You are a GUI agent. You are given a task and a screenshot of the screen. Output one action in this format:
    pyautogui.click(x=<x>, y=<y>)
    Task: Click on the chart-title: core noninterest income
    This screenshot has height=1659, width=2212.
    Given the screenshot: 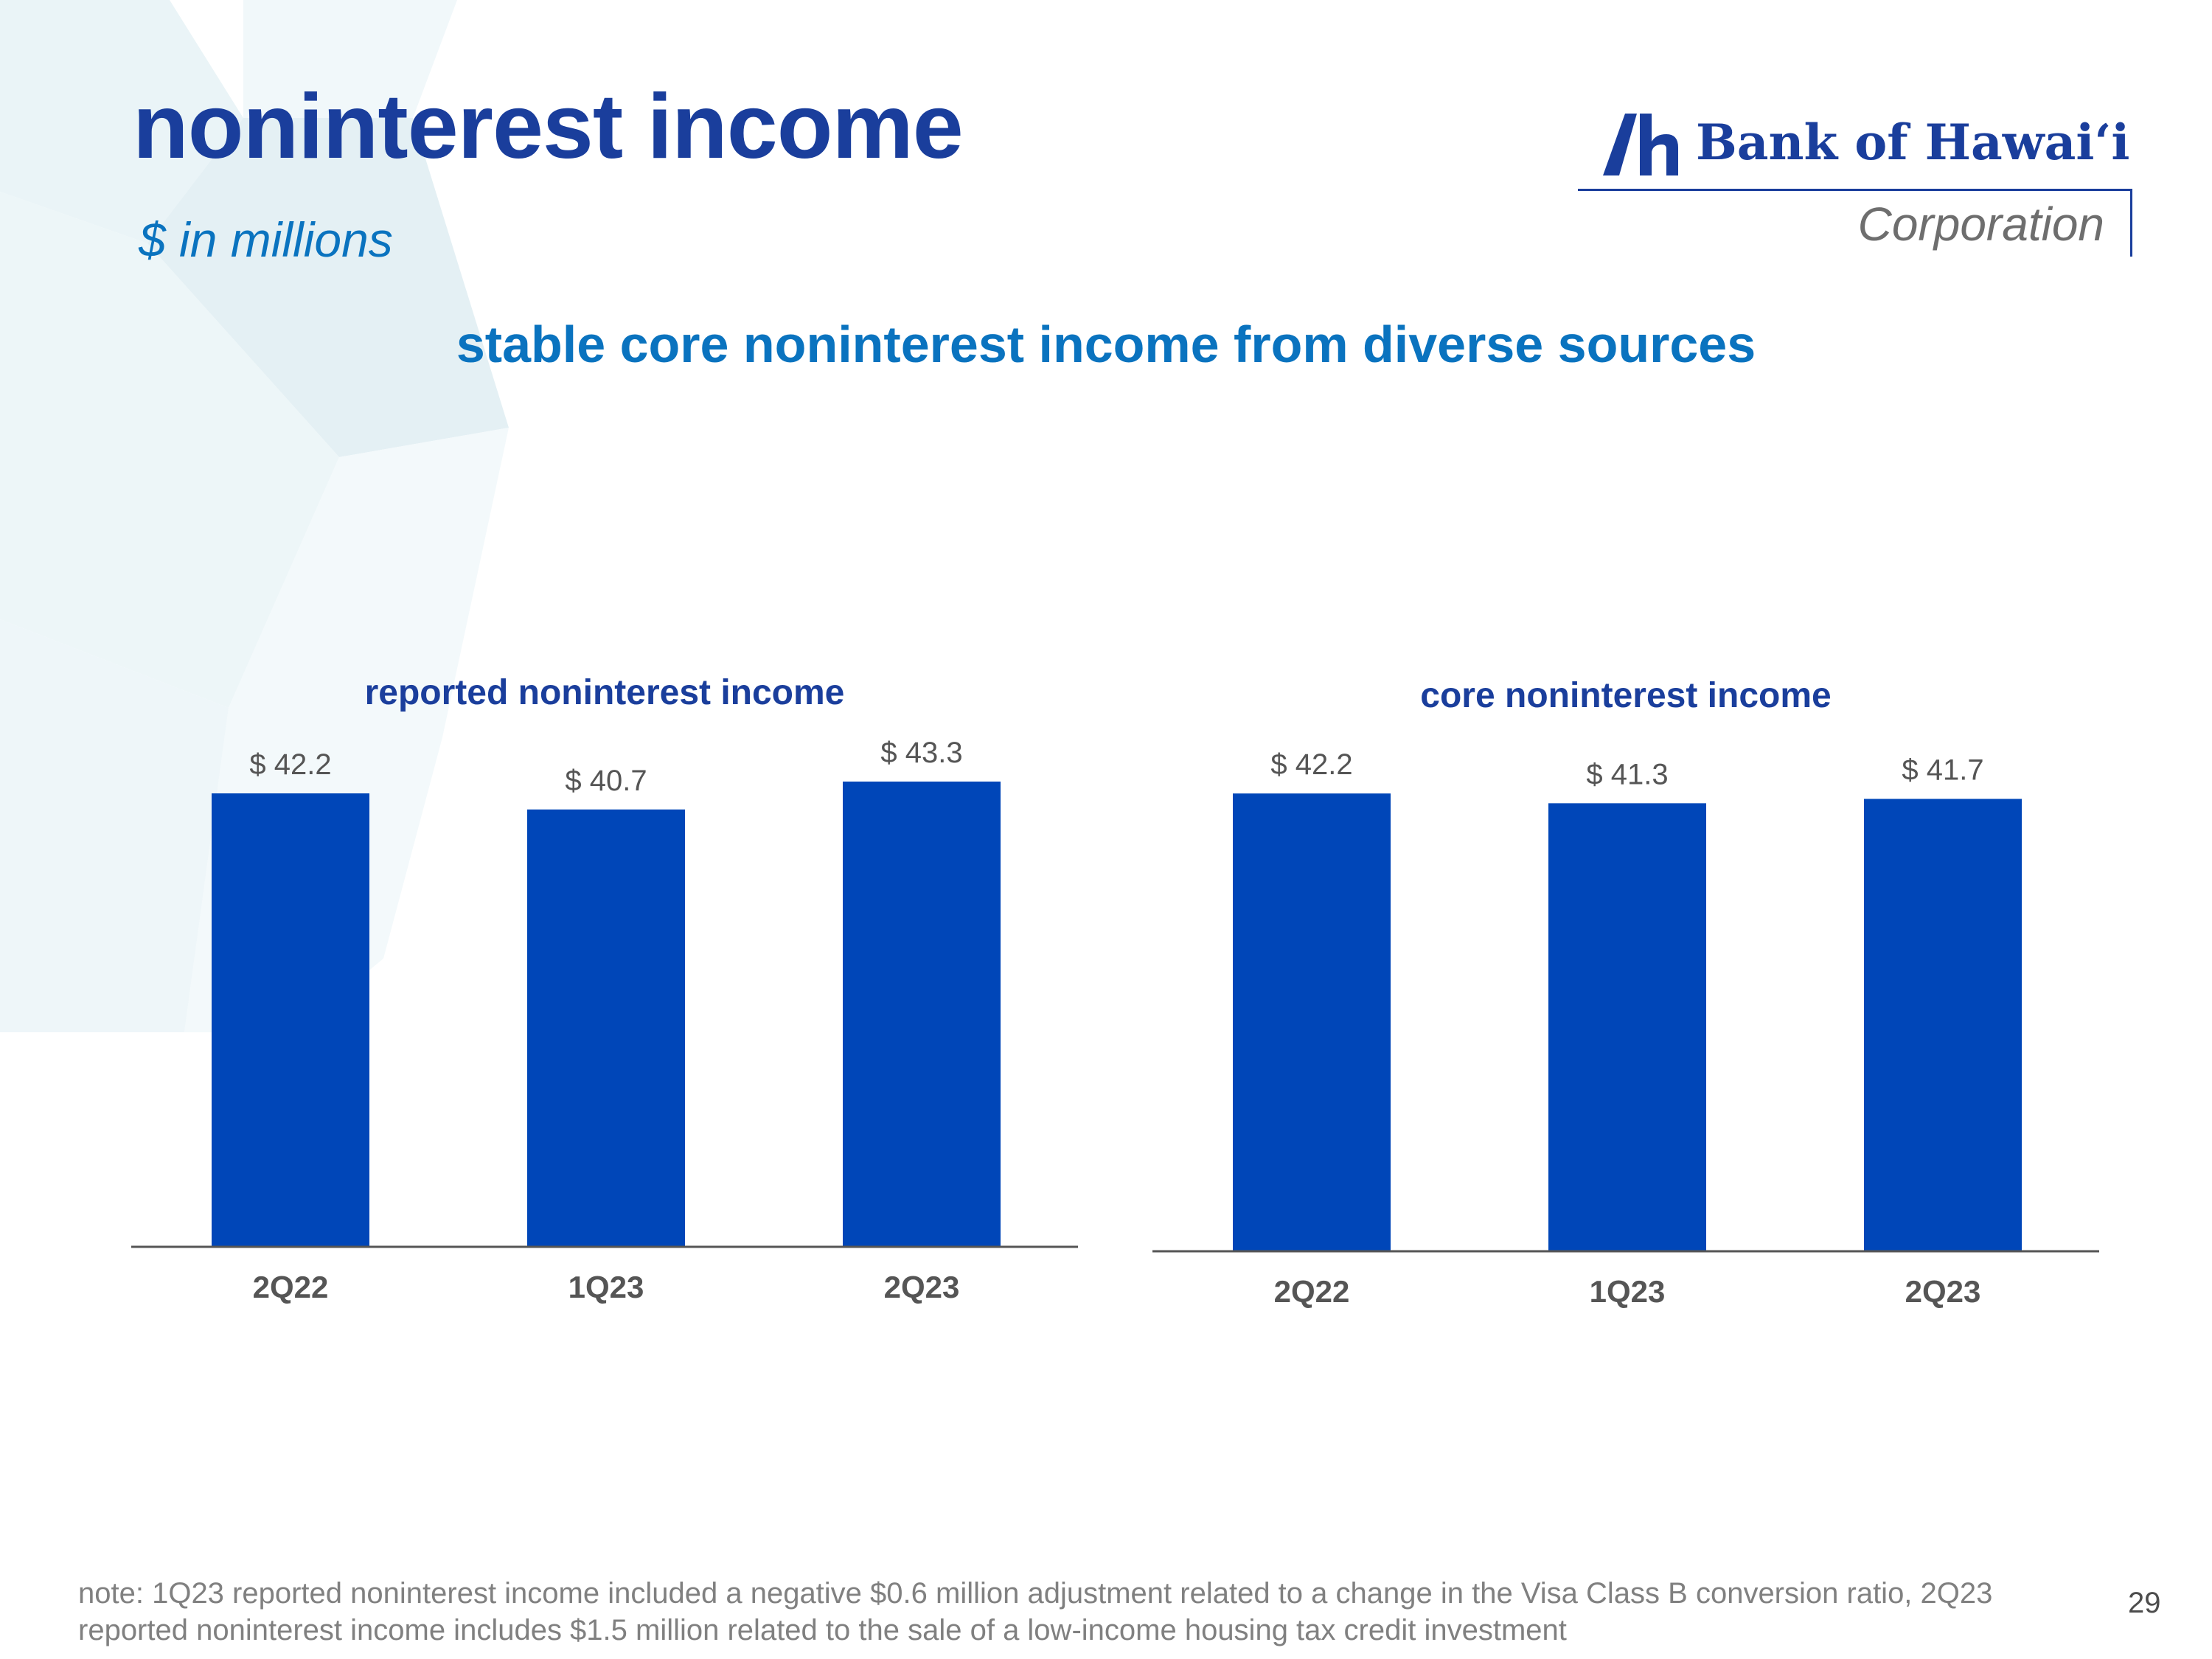 What is the action you would take?
    pyautogui.click(x=1626, y=695)
    